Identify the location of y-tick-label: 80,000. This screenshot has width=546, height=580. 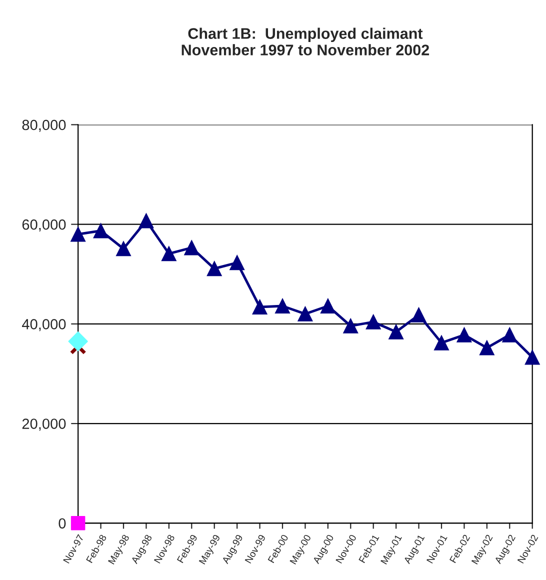
(44, 126).